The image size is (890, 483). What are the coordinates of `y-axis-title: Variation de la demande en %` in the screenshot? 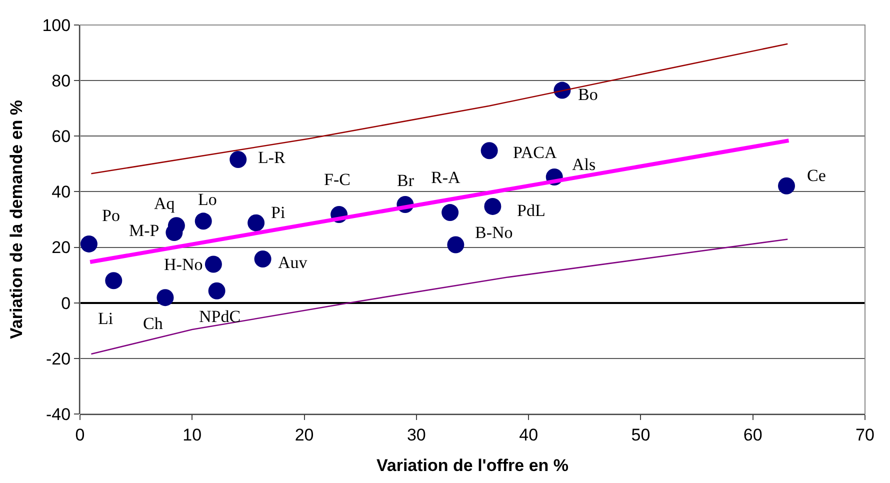 It's located at (16, 220).